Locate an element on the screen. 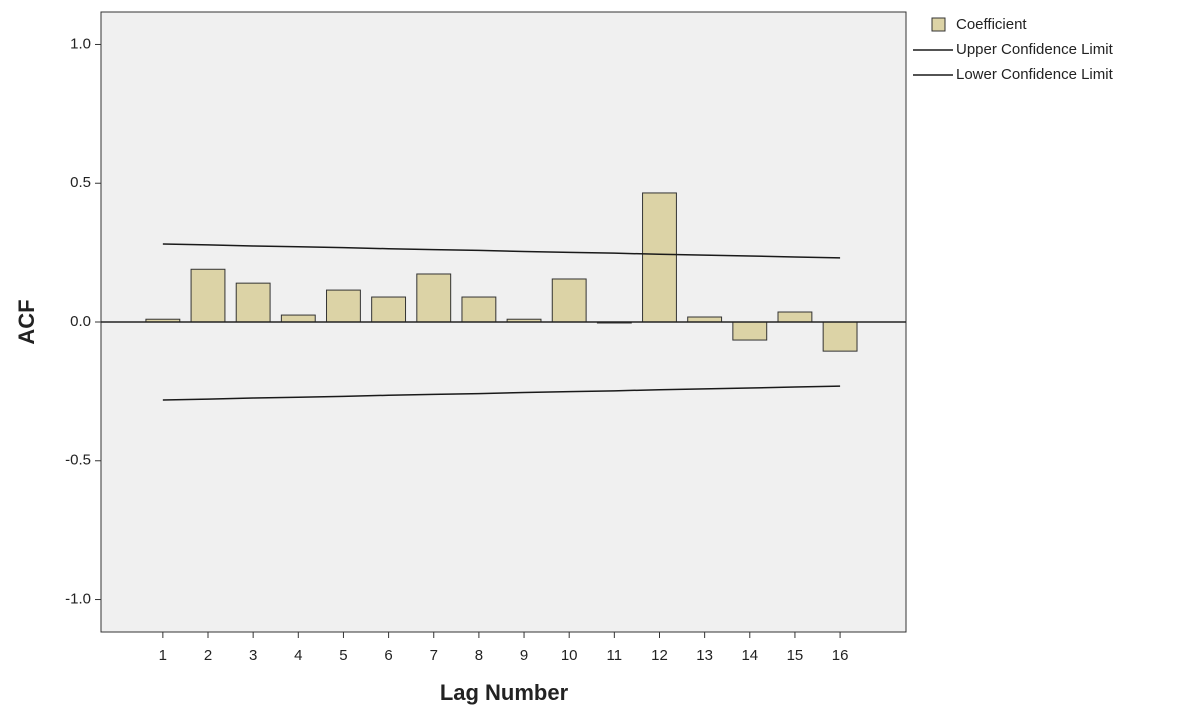 Image resolution: width=1186 pixels, height=713 pixels. x-tick-label: 5 is located at coordinates (343, 655).